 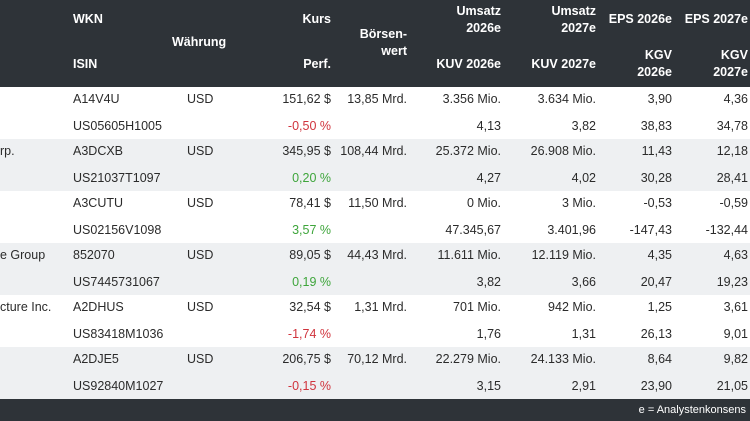 What do you see at coordinates (566, 99) in the screenshot?
I see `umsatz2027-cell: 3.634 Mio.` at bounding box center [566, 99].